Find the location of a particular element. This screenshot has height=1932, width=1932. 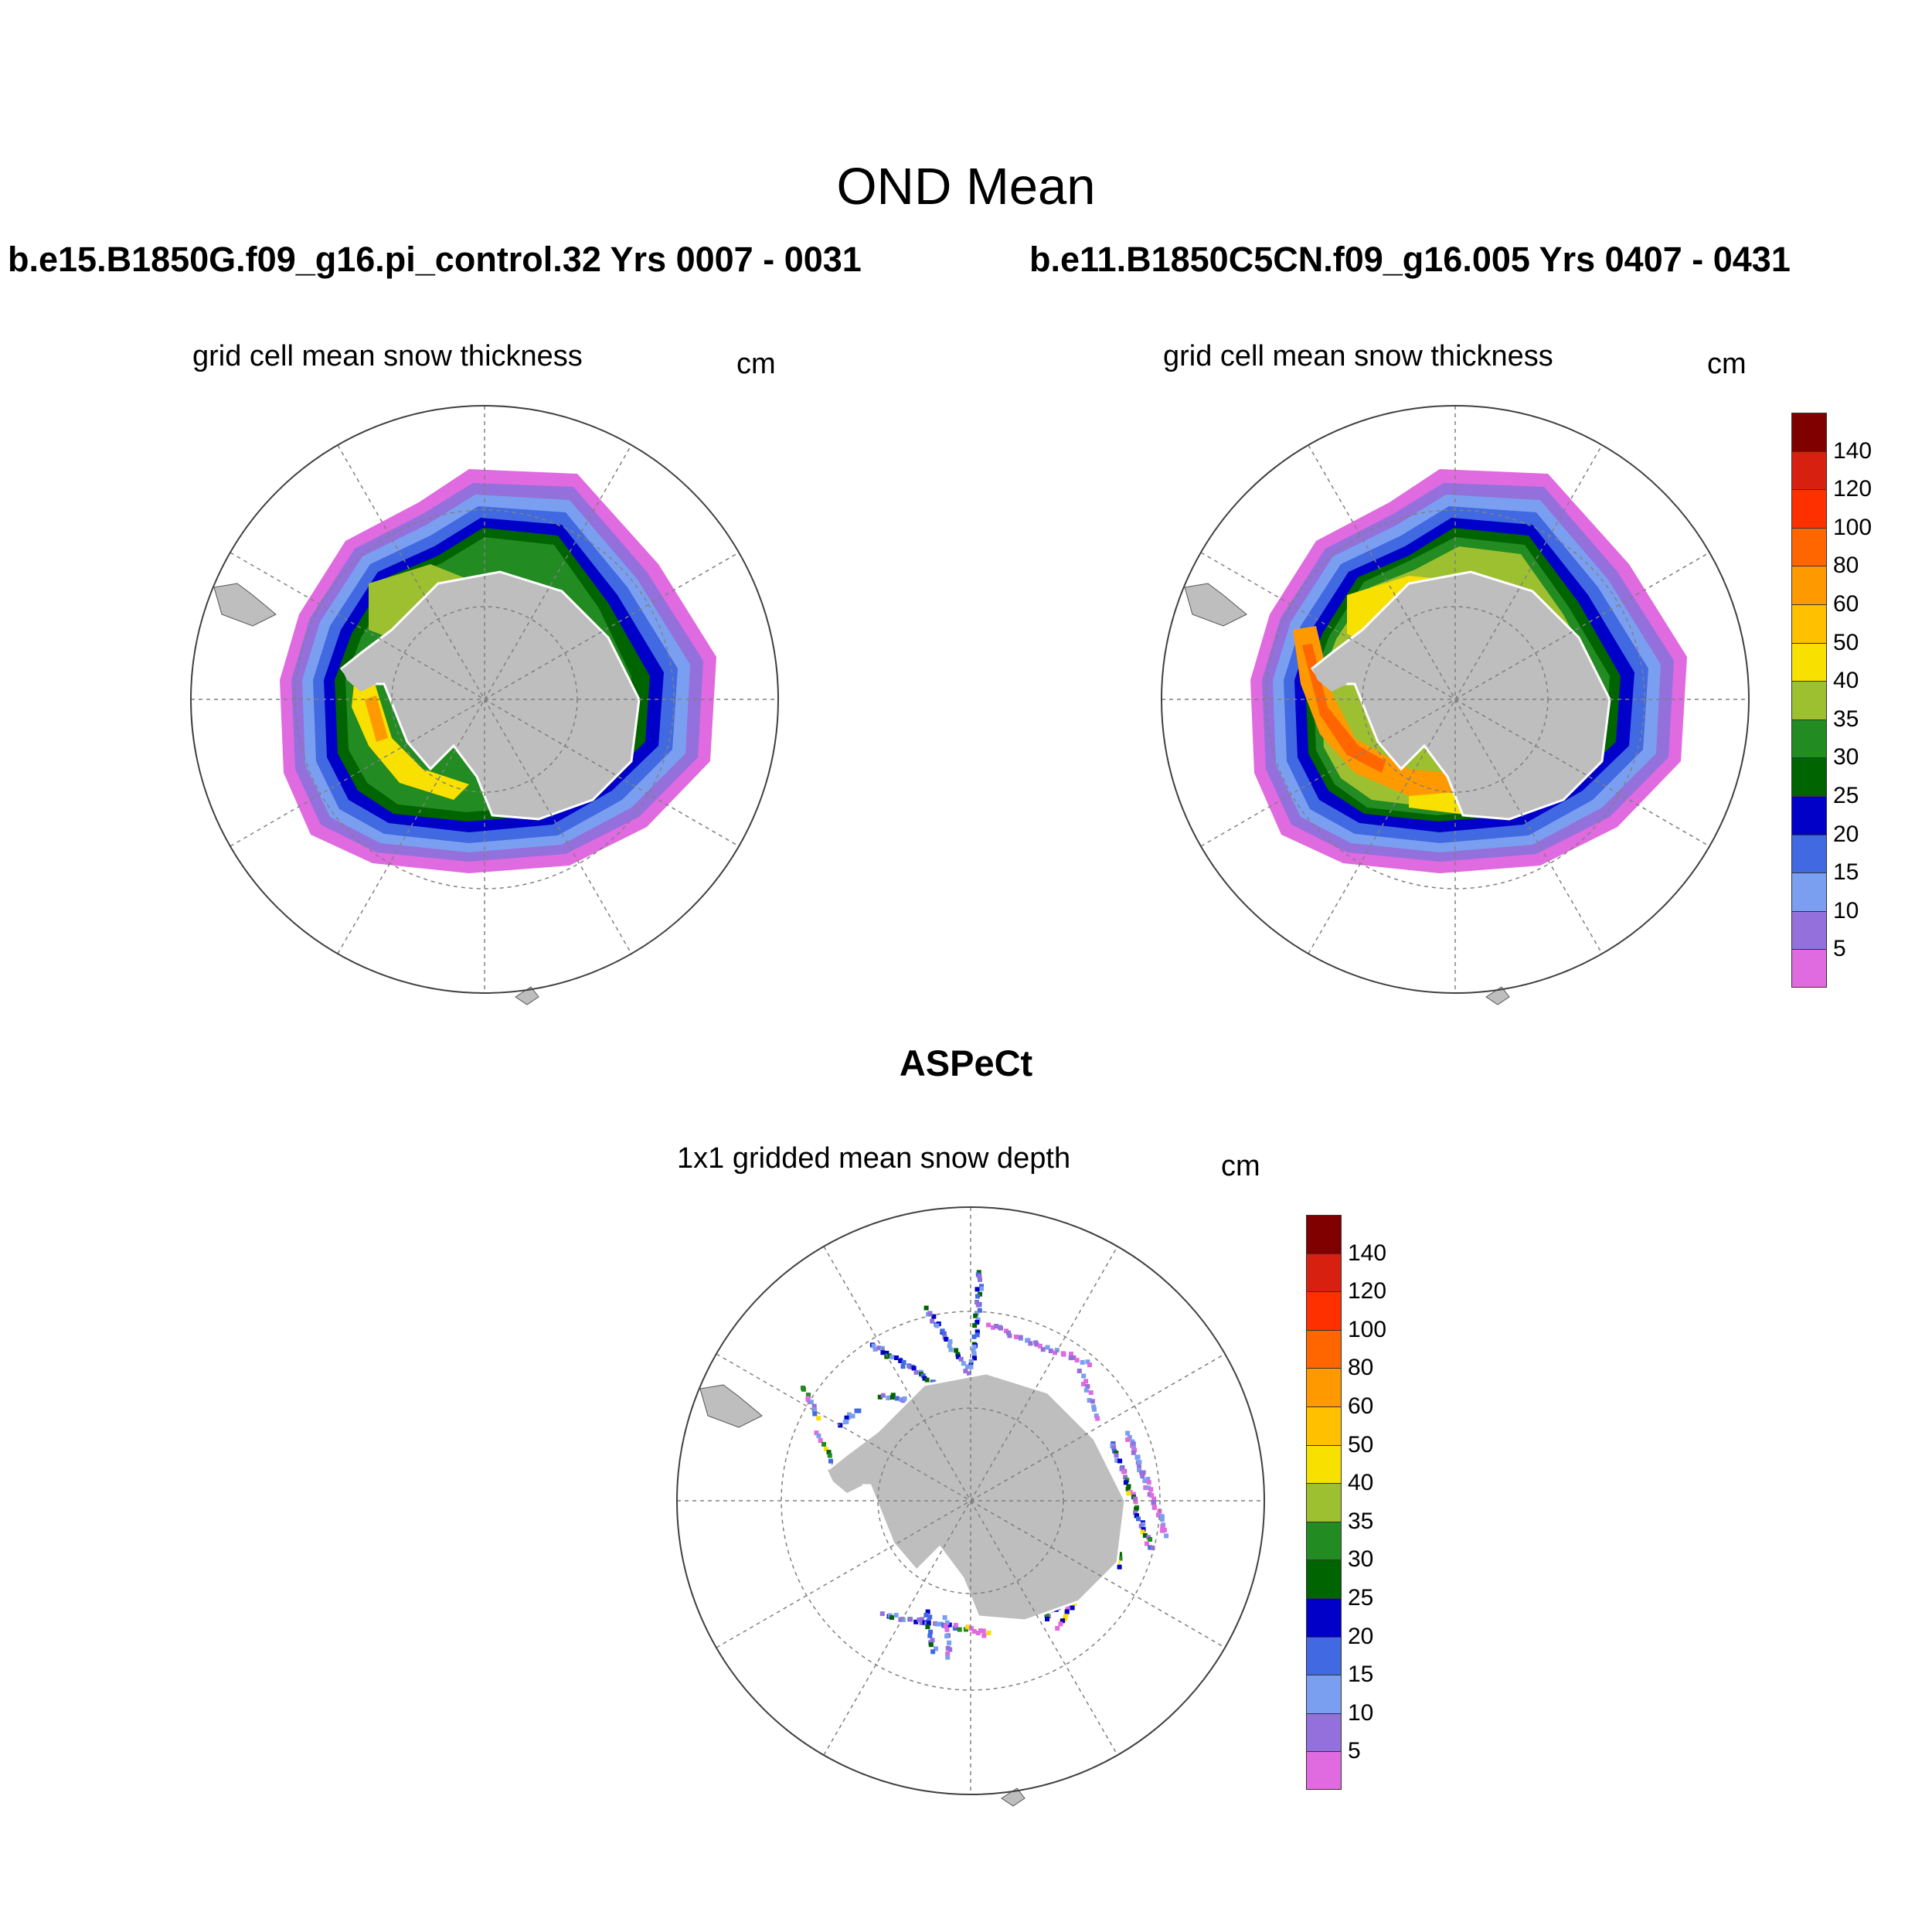

colorbar-label-bottom-9: 25 is located at coordinates (1361, 1598).